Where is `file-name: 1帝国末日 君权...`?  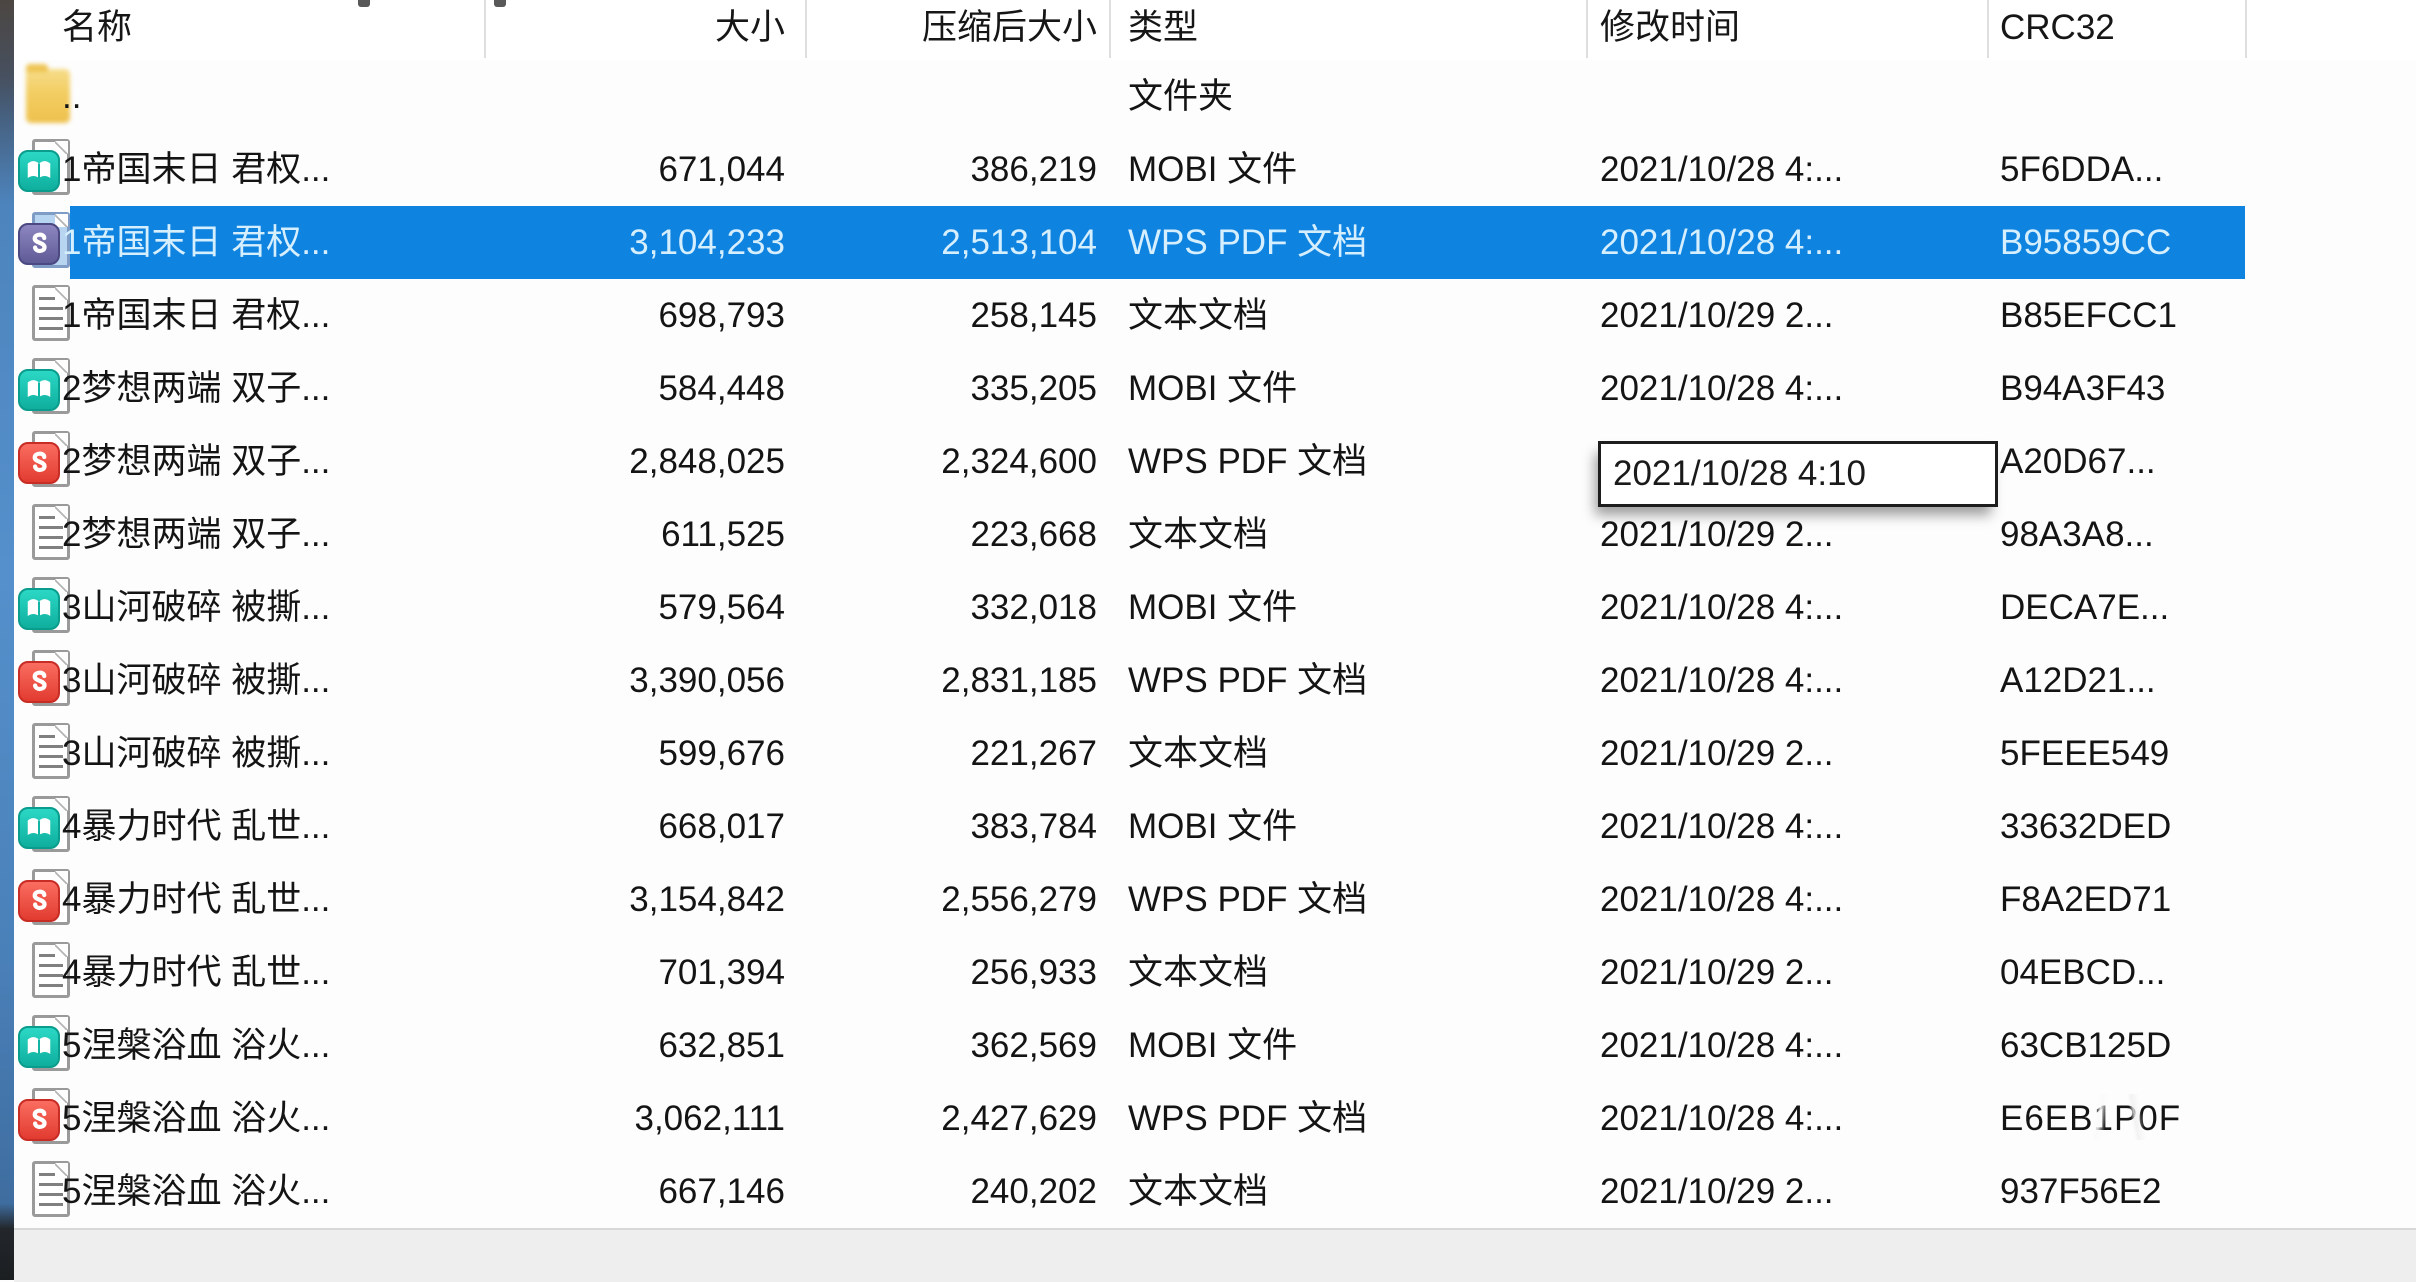 file-name: 1帝国末日 君权... is located at coordinates (196, 169).